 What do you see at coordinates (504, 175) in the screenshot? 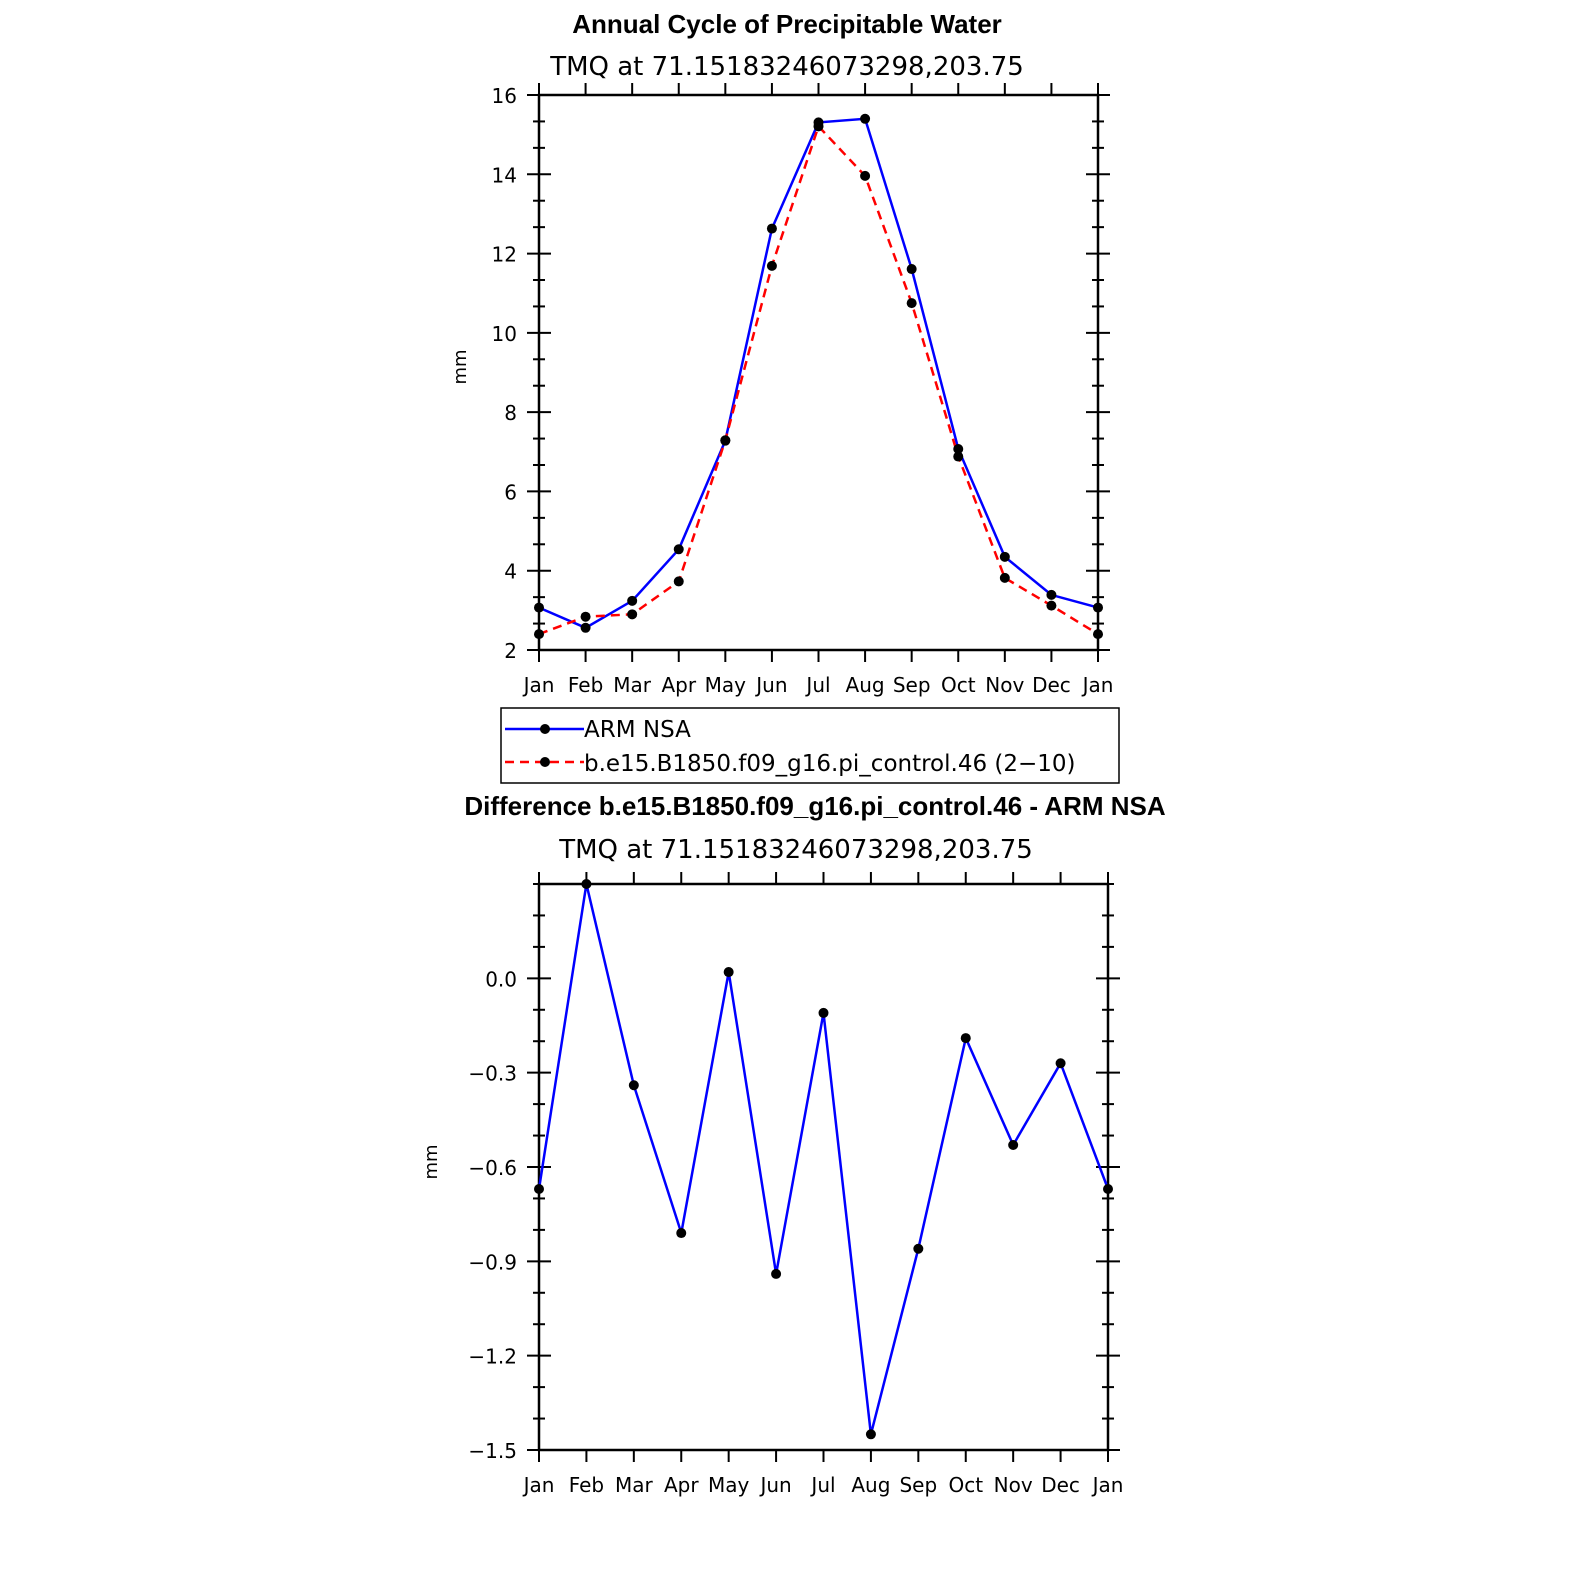
I see `y-tick-label: 14` at bounding box center [504, 175].